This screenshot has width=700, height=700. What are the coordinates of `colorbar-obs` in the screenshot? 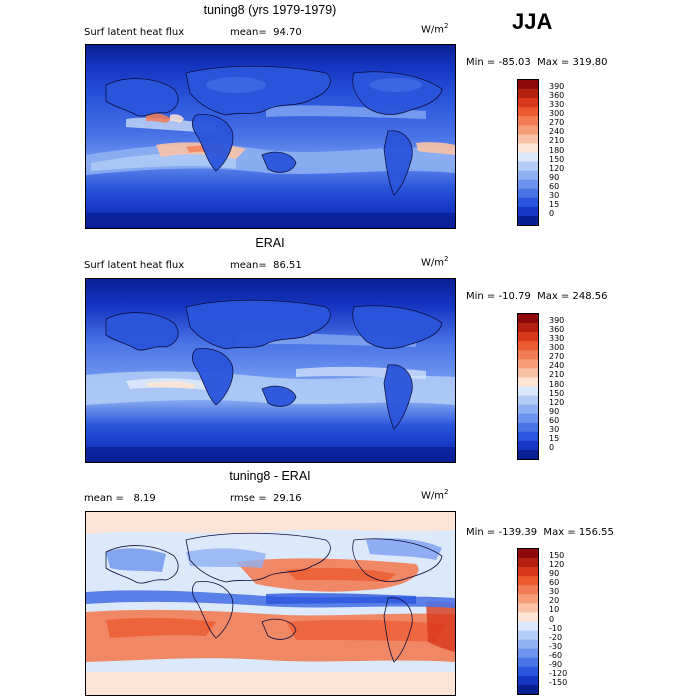 It's located at (528, 386).